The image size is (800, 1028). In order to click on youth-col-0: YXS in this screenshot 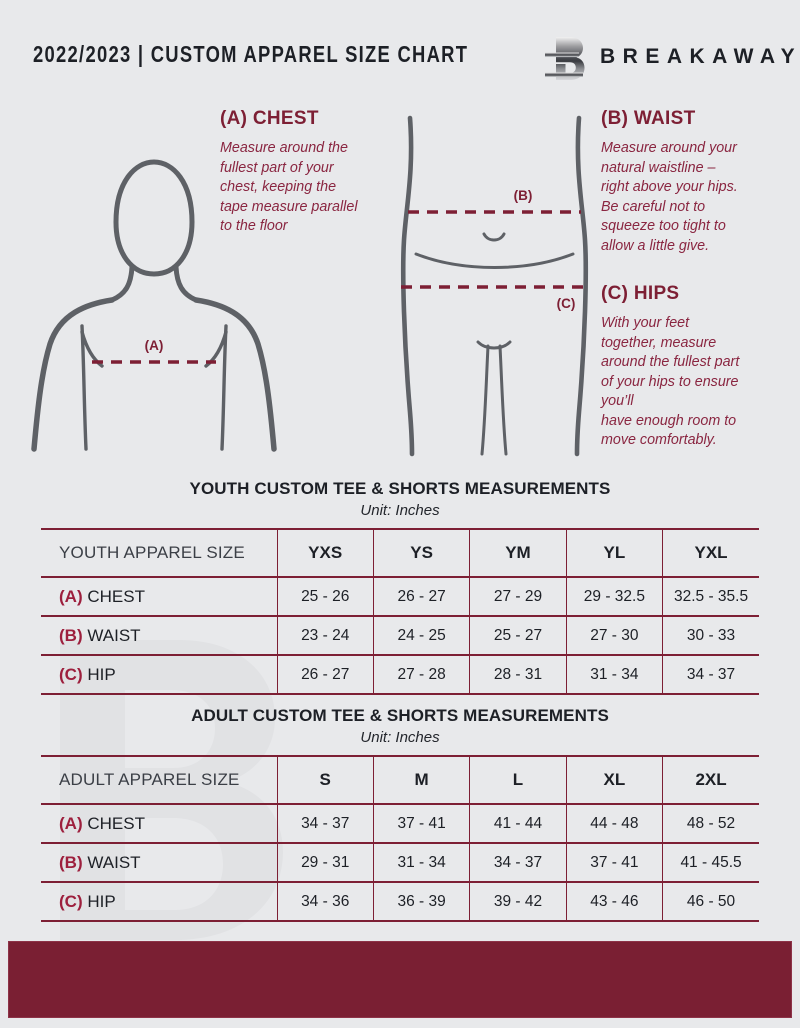, I will do `click(325, 553)`.